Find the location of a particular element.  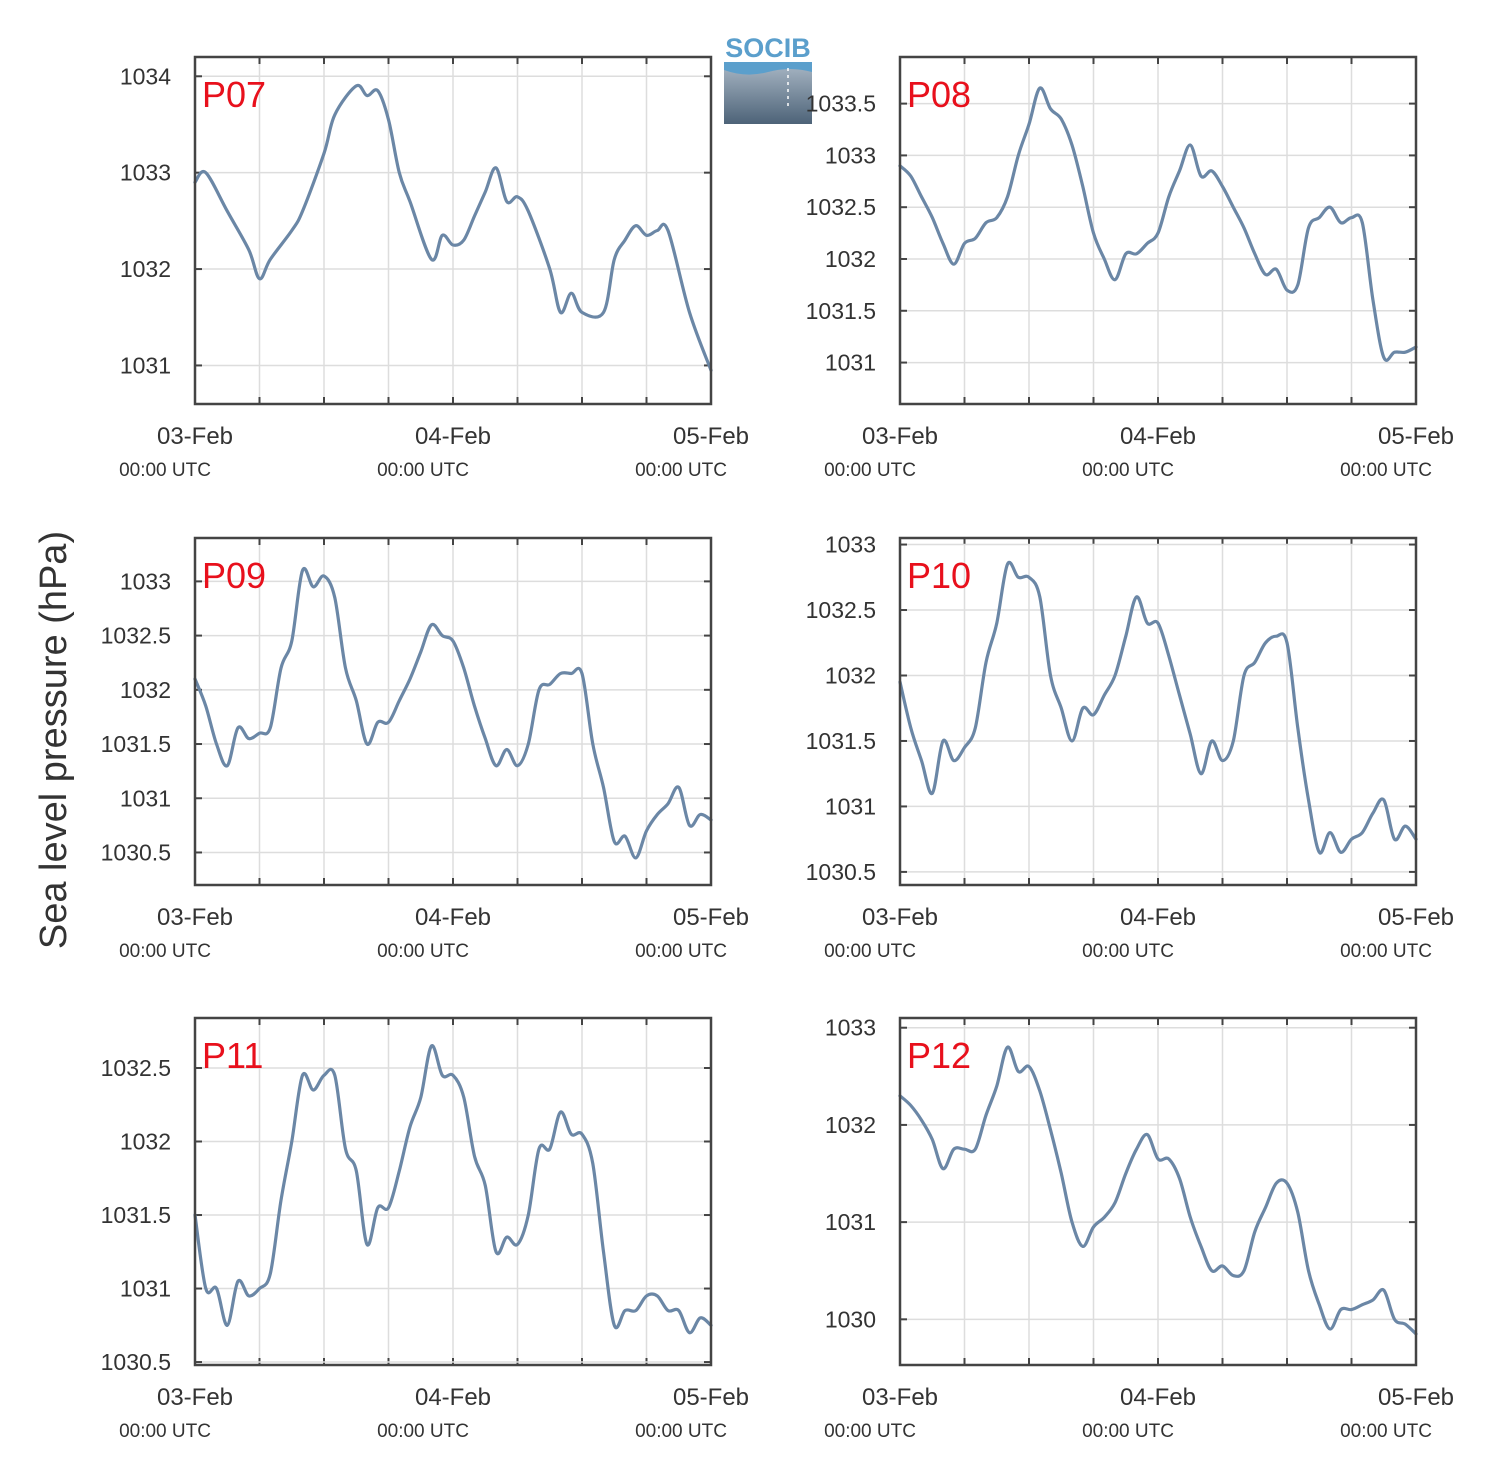

panel-title: P08 is located at coordinates (939, 94).